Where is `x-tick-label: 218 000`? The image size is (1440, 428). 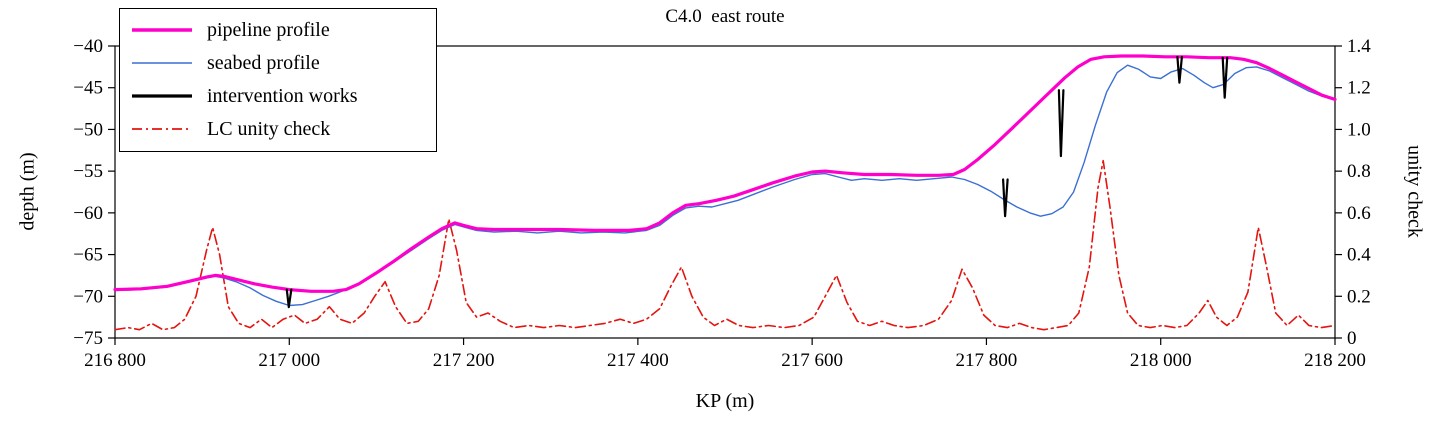
x-tick-label: 218 000 is located at coordinates (1161, 360).